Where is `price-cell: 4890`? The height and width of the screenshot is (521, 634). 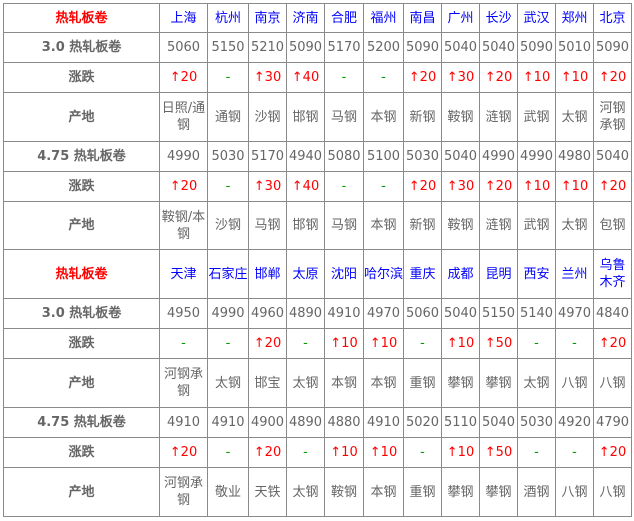 price-cell: 4890 is located at coordinates (305, 422).